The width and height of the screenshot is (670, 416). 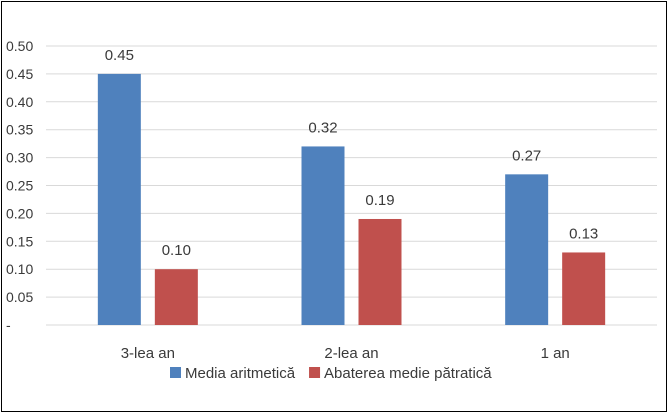 What do you see at coordinates (19, 74) in the screenshot?
I see `y-tick-label: 0.45` at bounding box center [19, 74].